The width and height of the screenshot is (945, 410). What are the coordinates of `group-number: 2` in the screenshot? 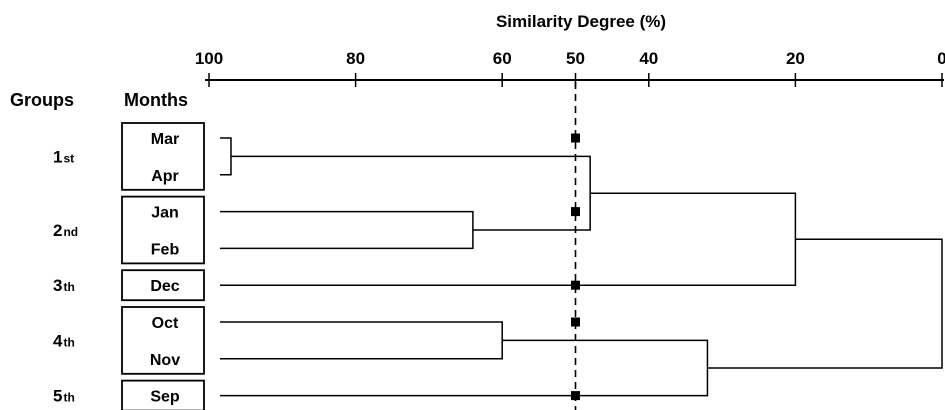 It's located at (57, 230).